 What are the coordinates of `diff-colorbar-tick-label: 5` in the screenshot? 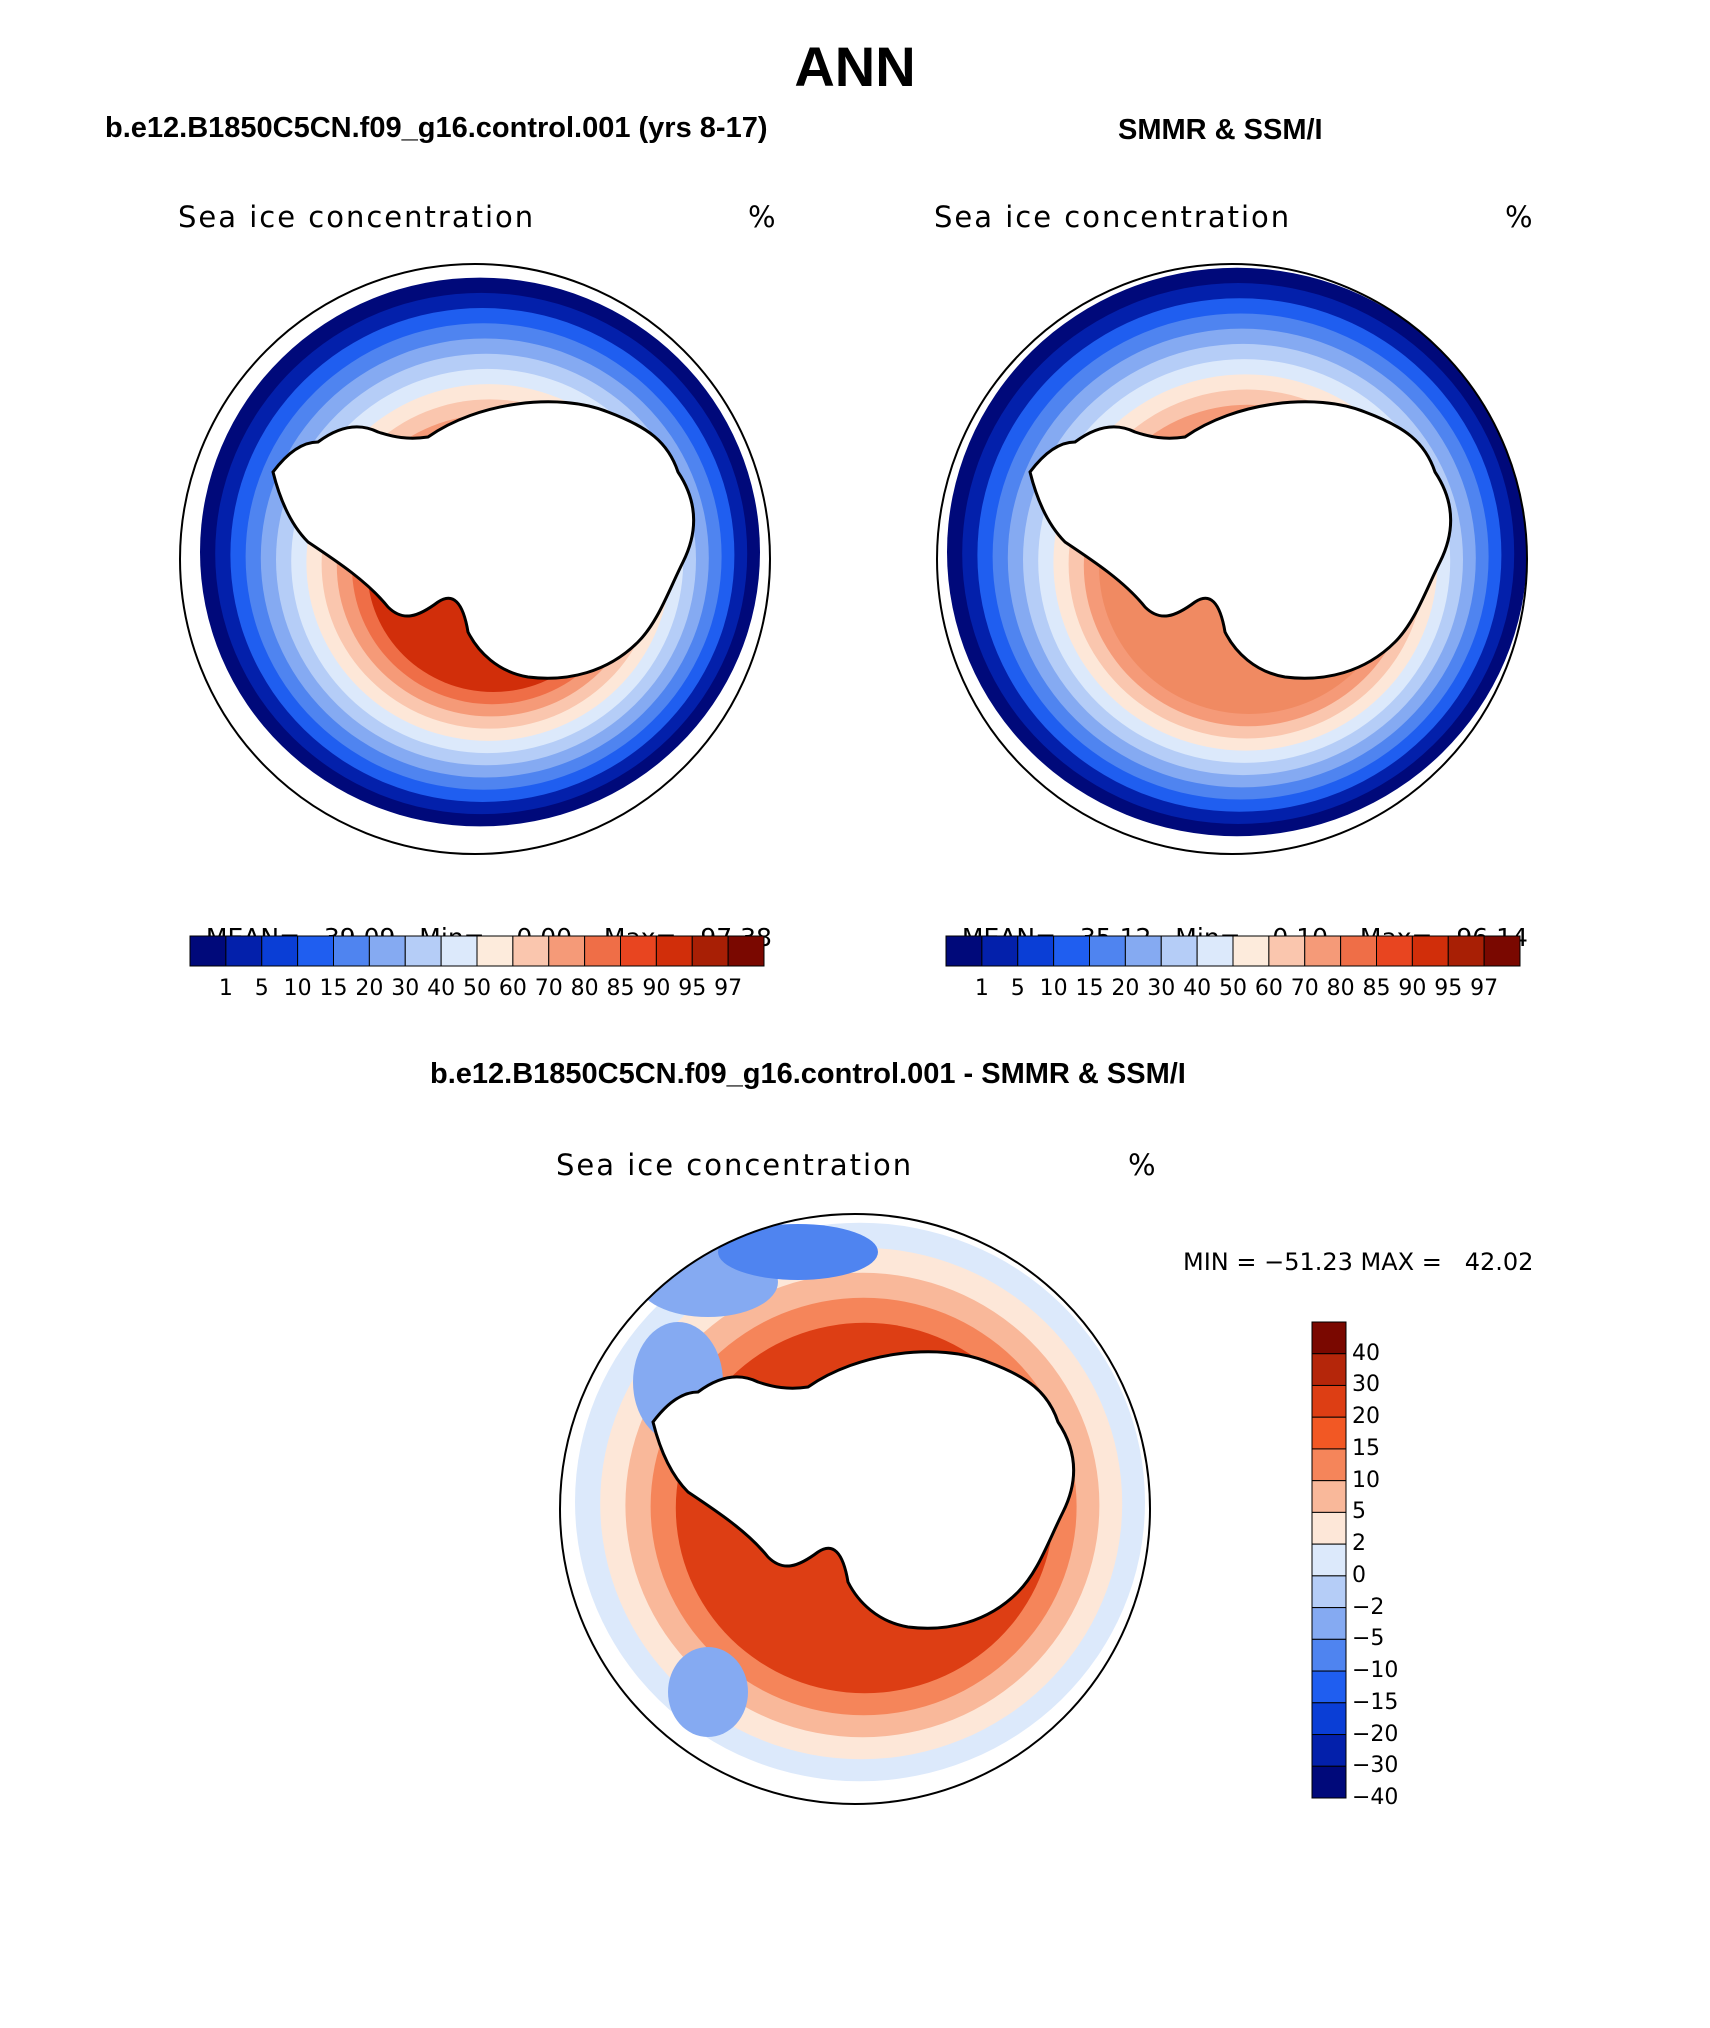 It's located at (1359, 1512).